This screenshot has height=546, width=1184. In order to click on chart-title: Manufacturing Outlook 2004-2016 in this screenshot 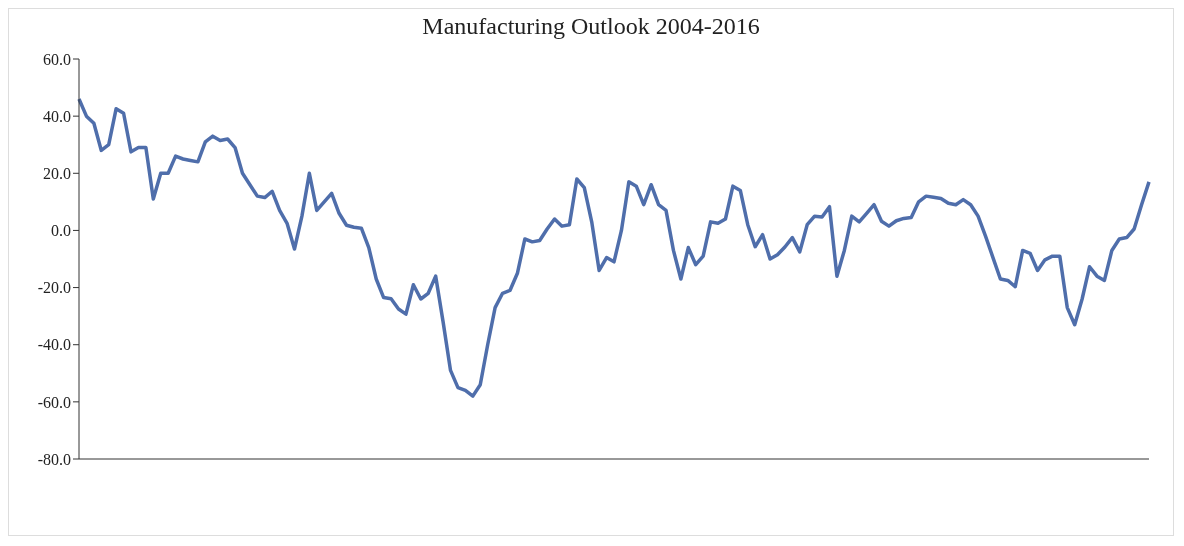, I will do `click(591, 27)`.